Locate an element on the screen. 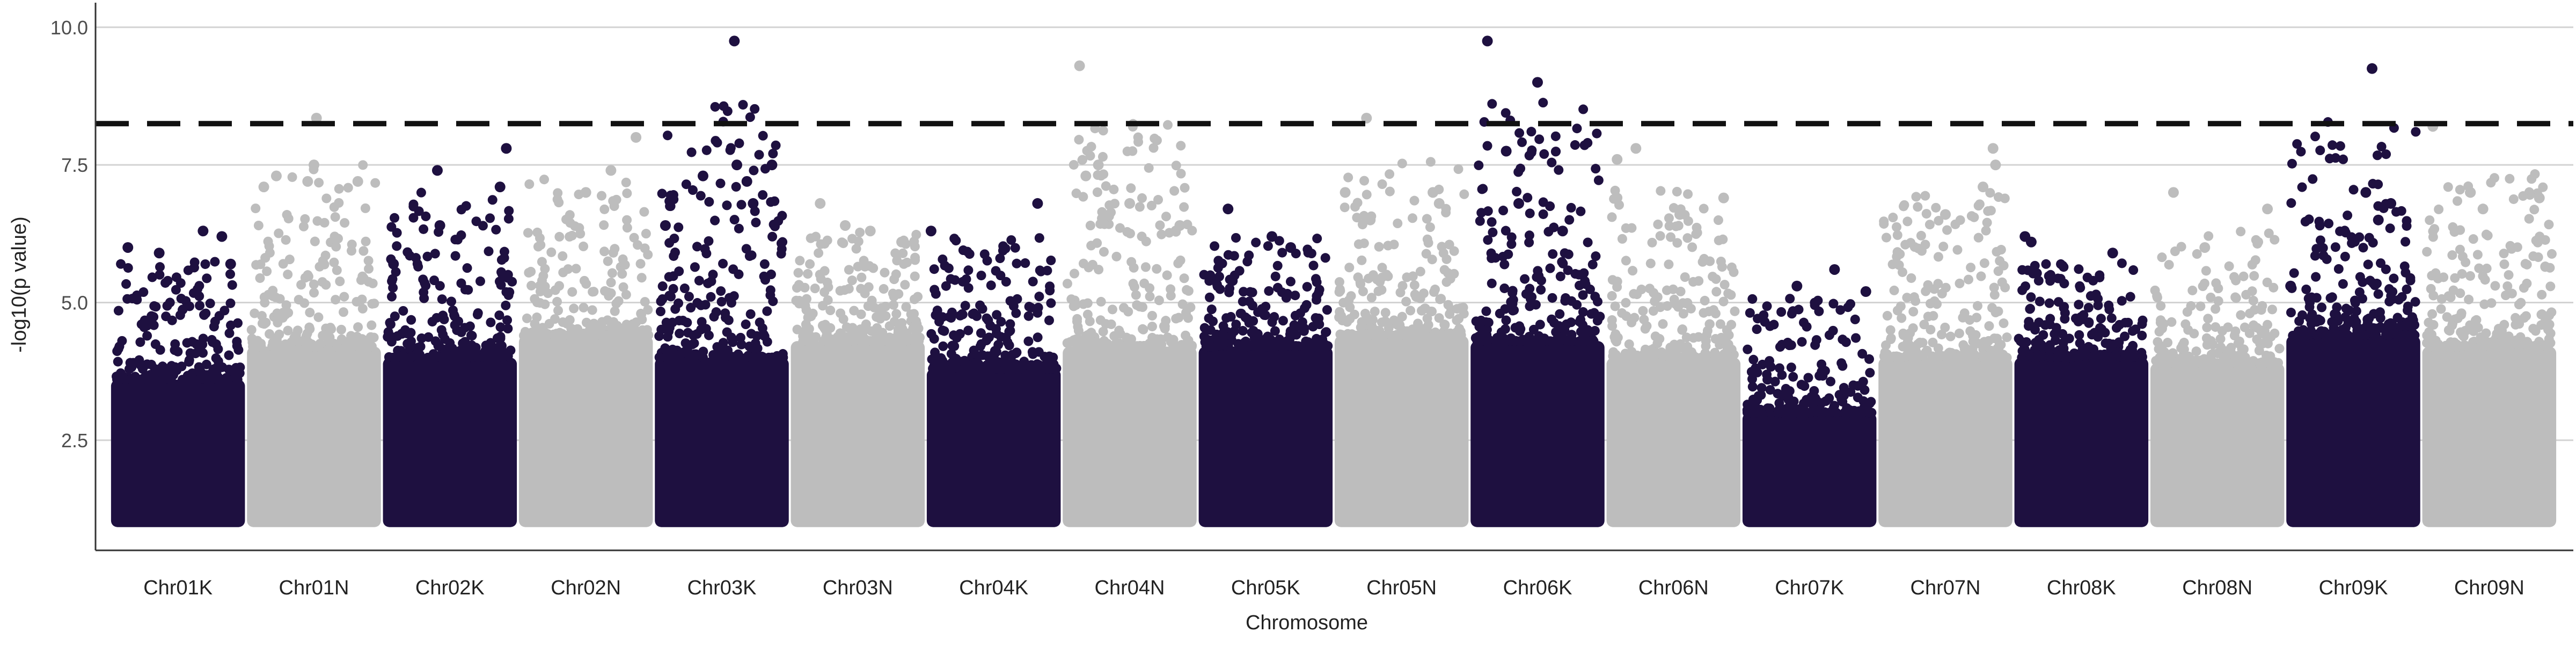  chromosome-group-chr08n is located at coordinates (2217, 357).